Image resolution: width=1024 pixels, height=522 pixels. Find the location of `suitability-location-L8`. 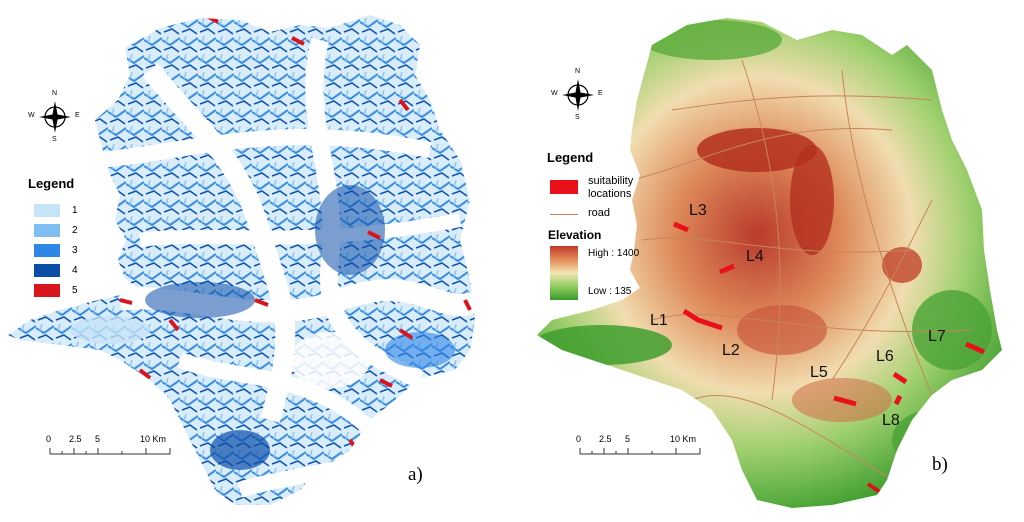

suitability-location-L8 is located at coordinates (898, 400).